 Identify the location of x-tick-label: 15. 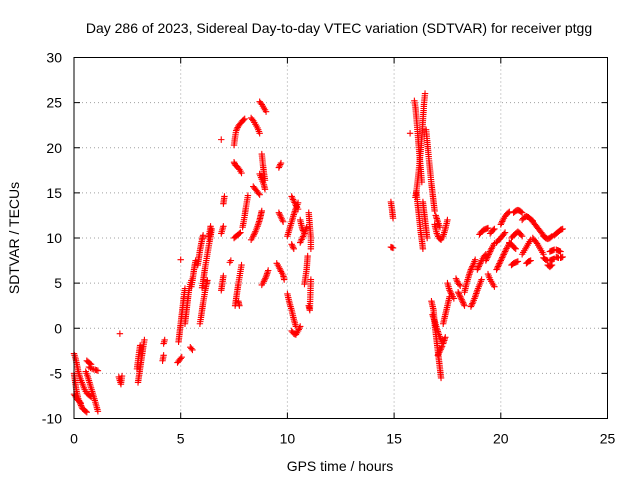
(394, 439).